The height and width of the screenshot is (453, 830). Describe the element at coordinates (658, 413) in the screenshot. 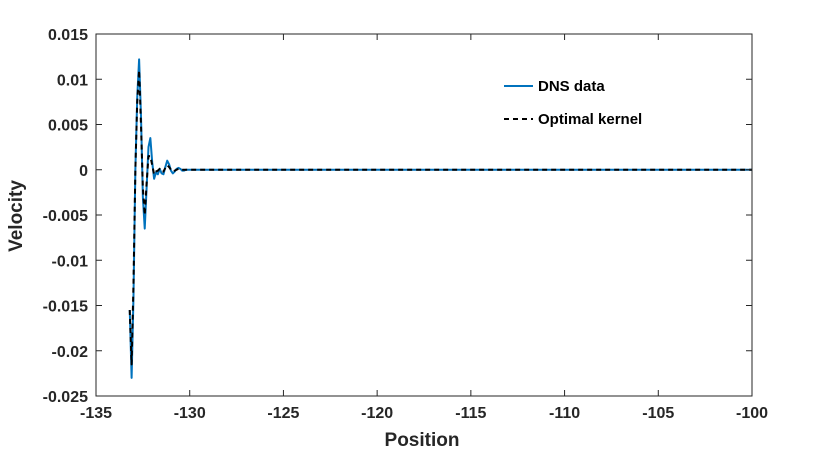

I see `x-tick-label: -105` at that location.